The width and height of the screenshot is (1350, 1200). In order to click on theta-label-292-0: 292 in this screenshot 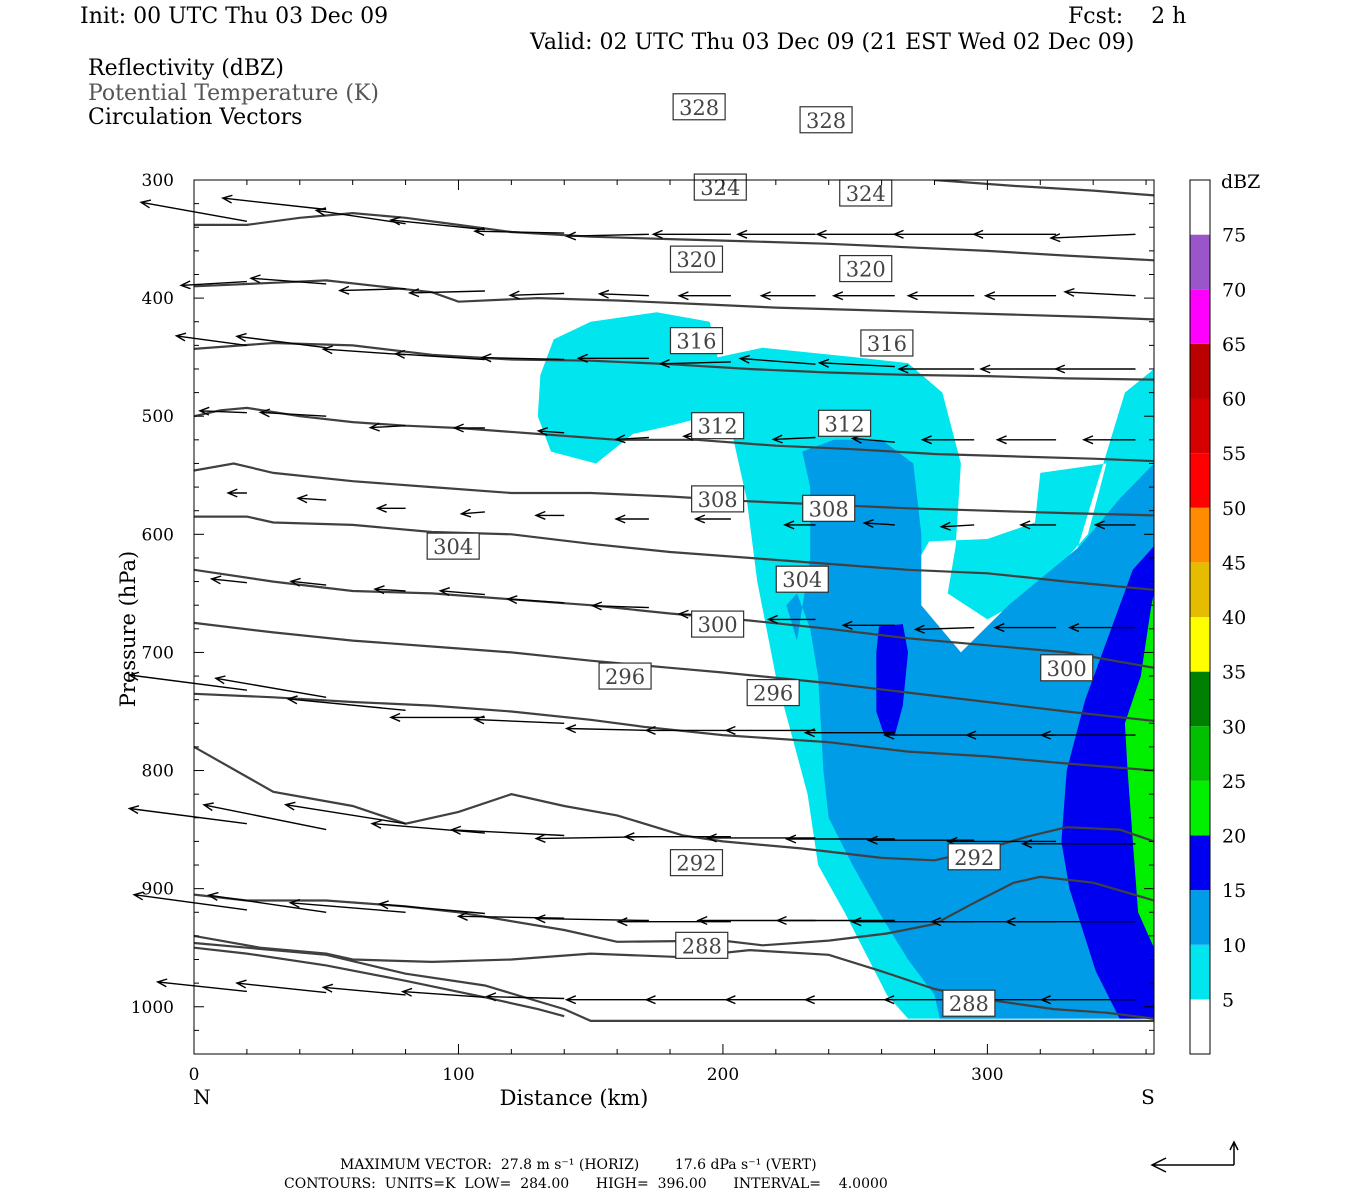, I will do `click(696, 864)`.